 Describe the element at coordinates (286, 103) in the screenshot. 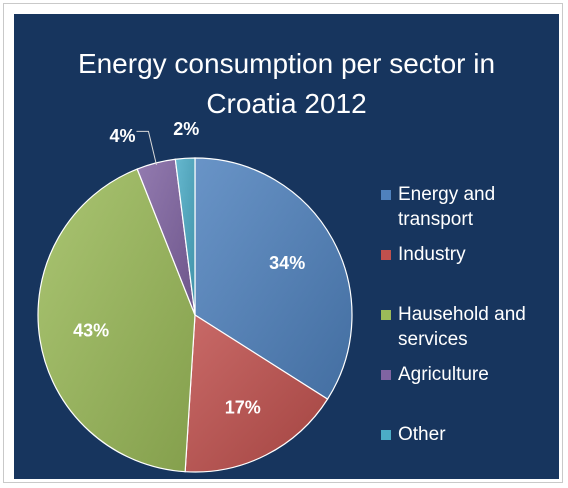

I see `chart-title-line-2: Croatia 2012` at that location.